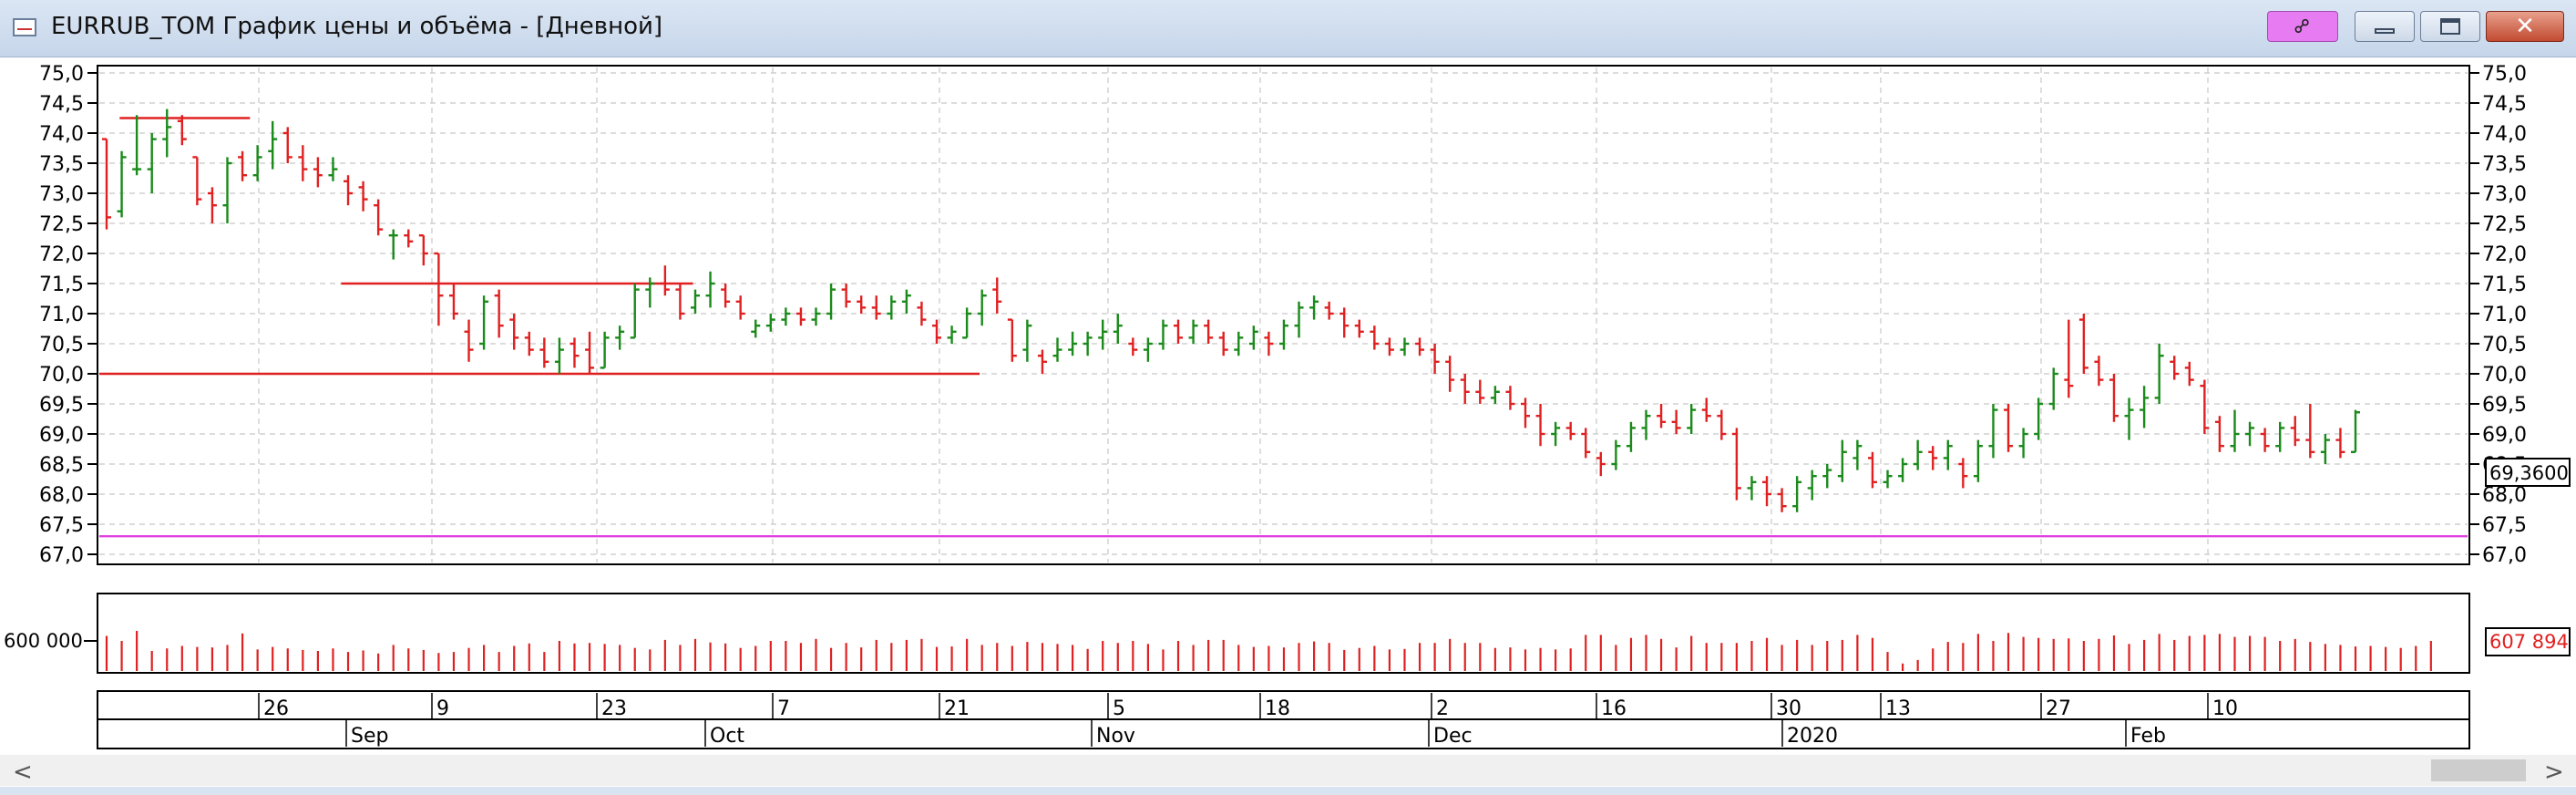 This screenshot has width=2576, height=795. Describe the element at coordinates (369, 736) in the screenshot. I see `month-label: Sep` at that location.